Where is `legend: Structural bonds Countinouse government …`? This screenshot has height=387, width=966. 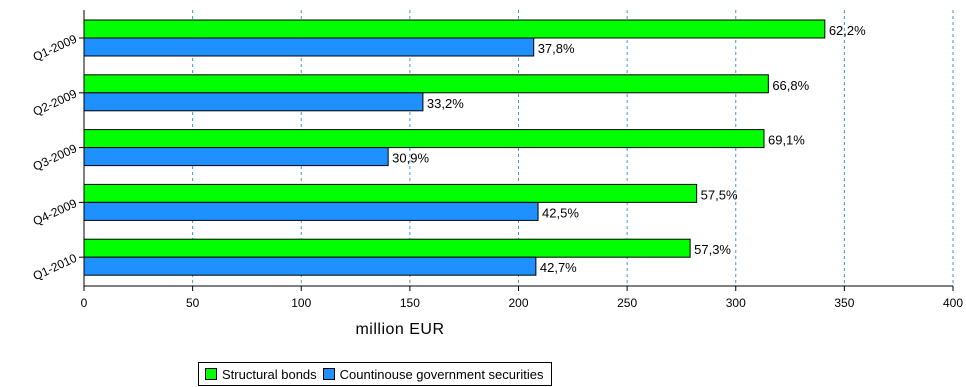
legend: Structural bonds Countinouse government … is located at coordinates (375, 374).